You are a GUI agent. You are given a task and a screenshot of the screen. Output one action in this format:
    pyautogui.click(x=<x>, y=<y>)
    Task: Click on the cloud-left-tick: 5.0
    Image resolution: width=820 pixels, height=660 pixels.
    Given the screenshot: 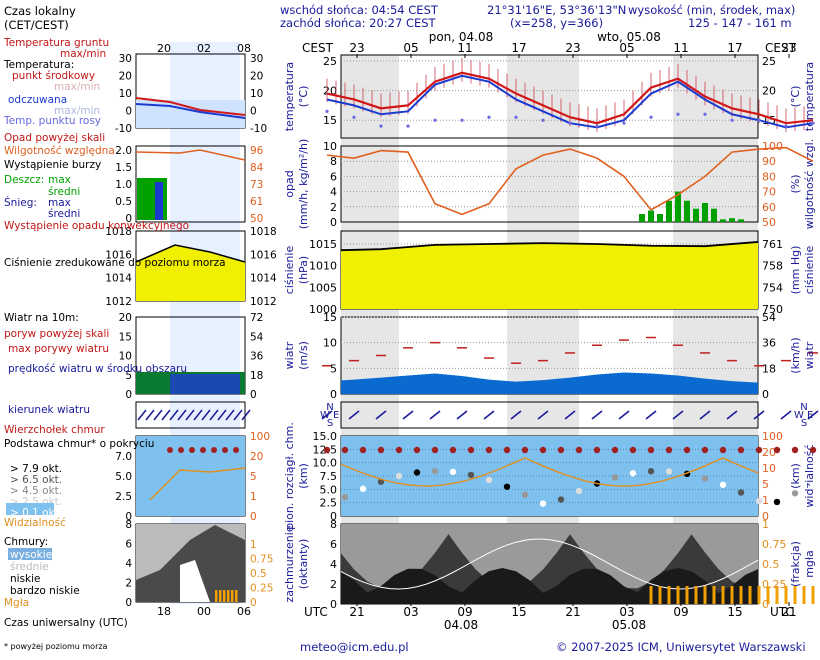 What is the action you would take?
    pyautogui.click(x=329, y=489)
    